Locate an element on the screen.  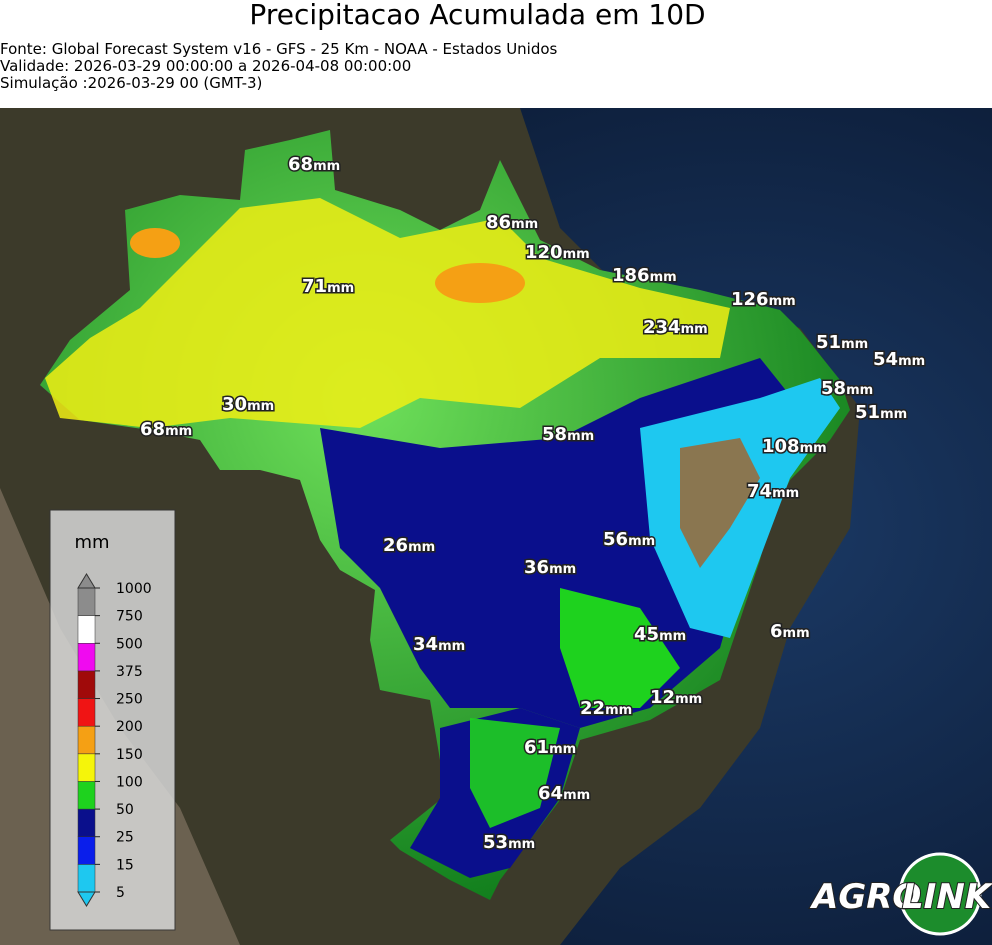
rain-value: 61 is located at coordinates (536, 747).